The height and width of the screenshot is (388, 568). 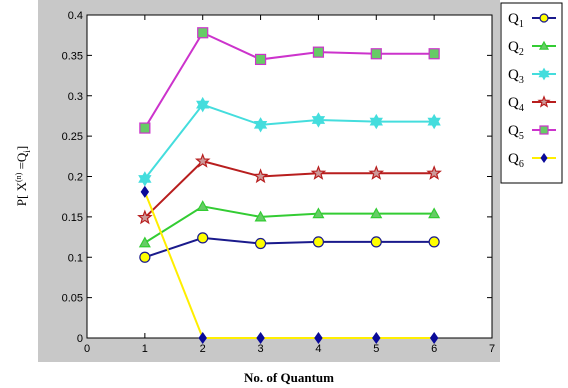 I want to click on legend-label: Q1, so click(x=516, y=20).